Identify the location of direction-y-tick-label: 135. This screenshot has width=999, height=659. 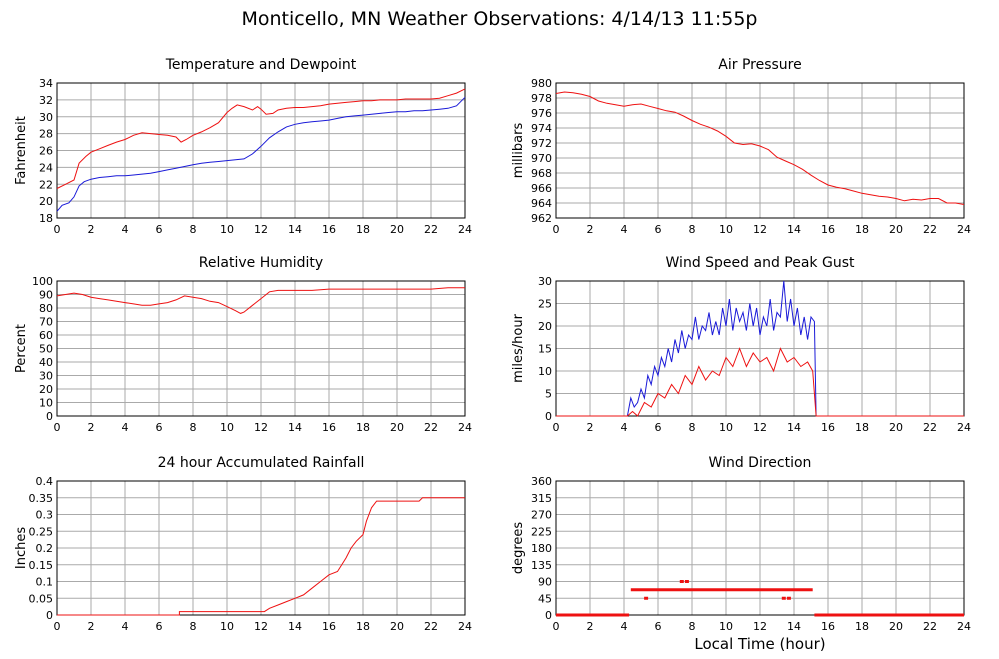
(541, 565).